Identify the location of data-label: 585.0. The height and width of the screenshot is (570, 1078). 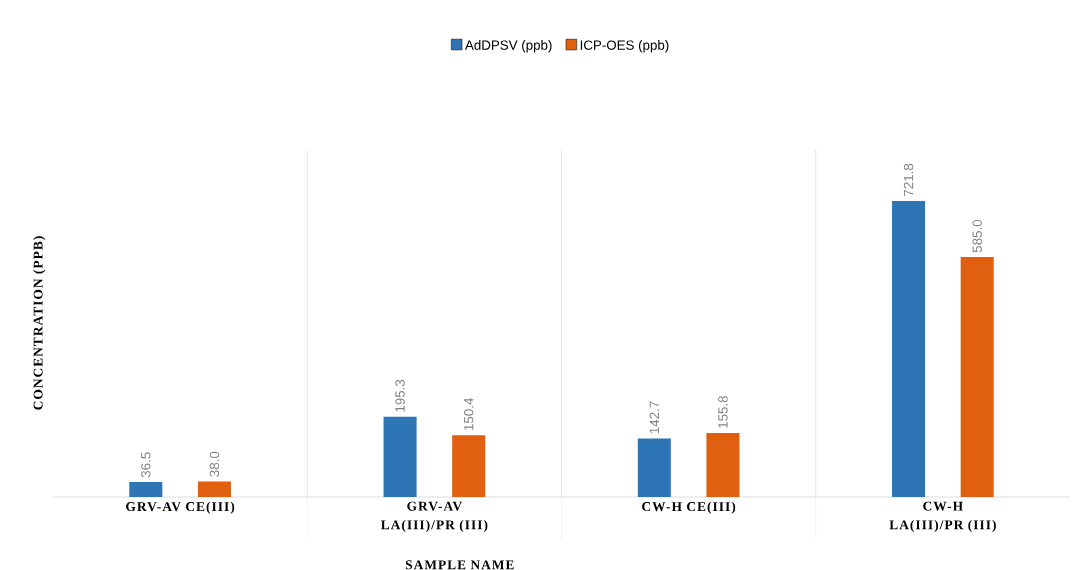
(977, 236).